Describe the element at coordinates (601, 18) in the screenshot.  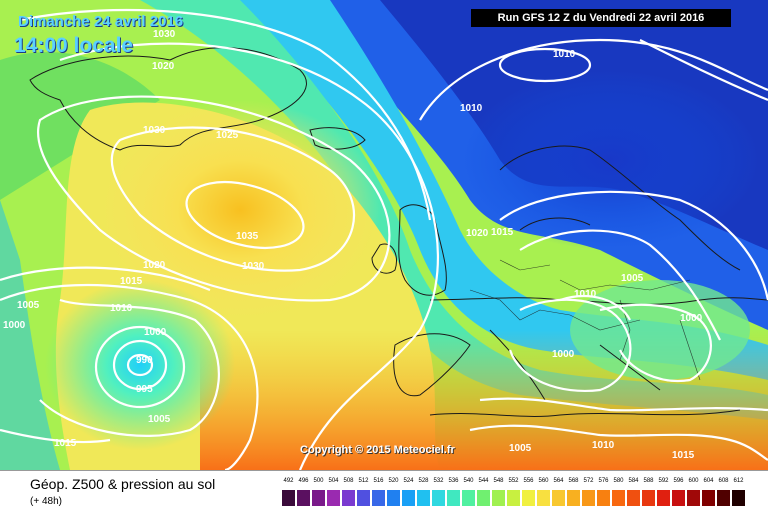
I see `run-info: Run GFS 12 Z du Vendredi 22 avril 2016` at that location.